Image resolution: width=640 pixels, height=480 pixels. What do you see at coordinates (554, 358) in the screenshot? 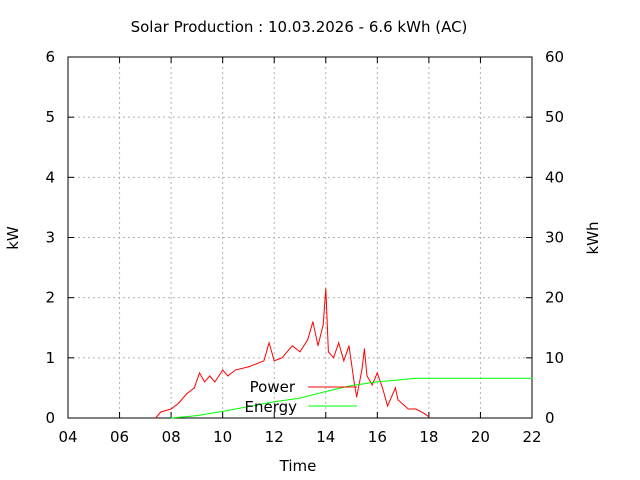
I see `y2-tick-label: 10` at bounding box center [554, 358].